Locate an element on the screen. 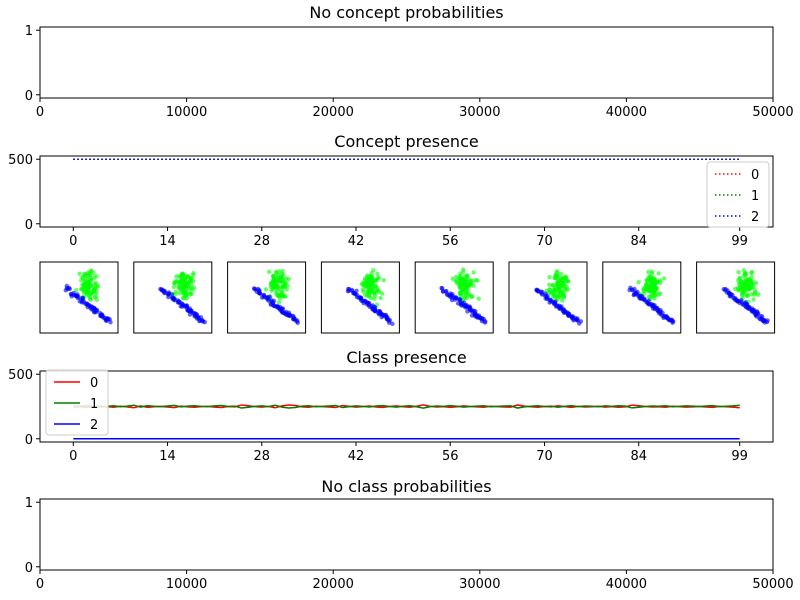 This screenshot has width=800, height=600. chart-title: Concept presence is located at coordinates (406, 141).